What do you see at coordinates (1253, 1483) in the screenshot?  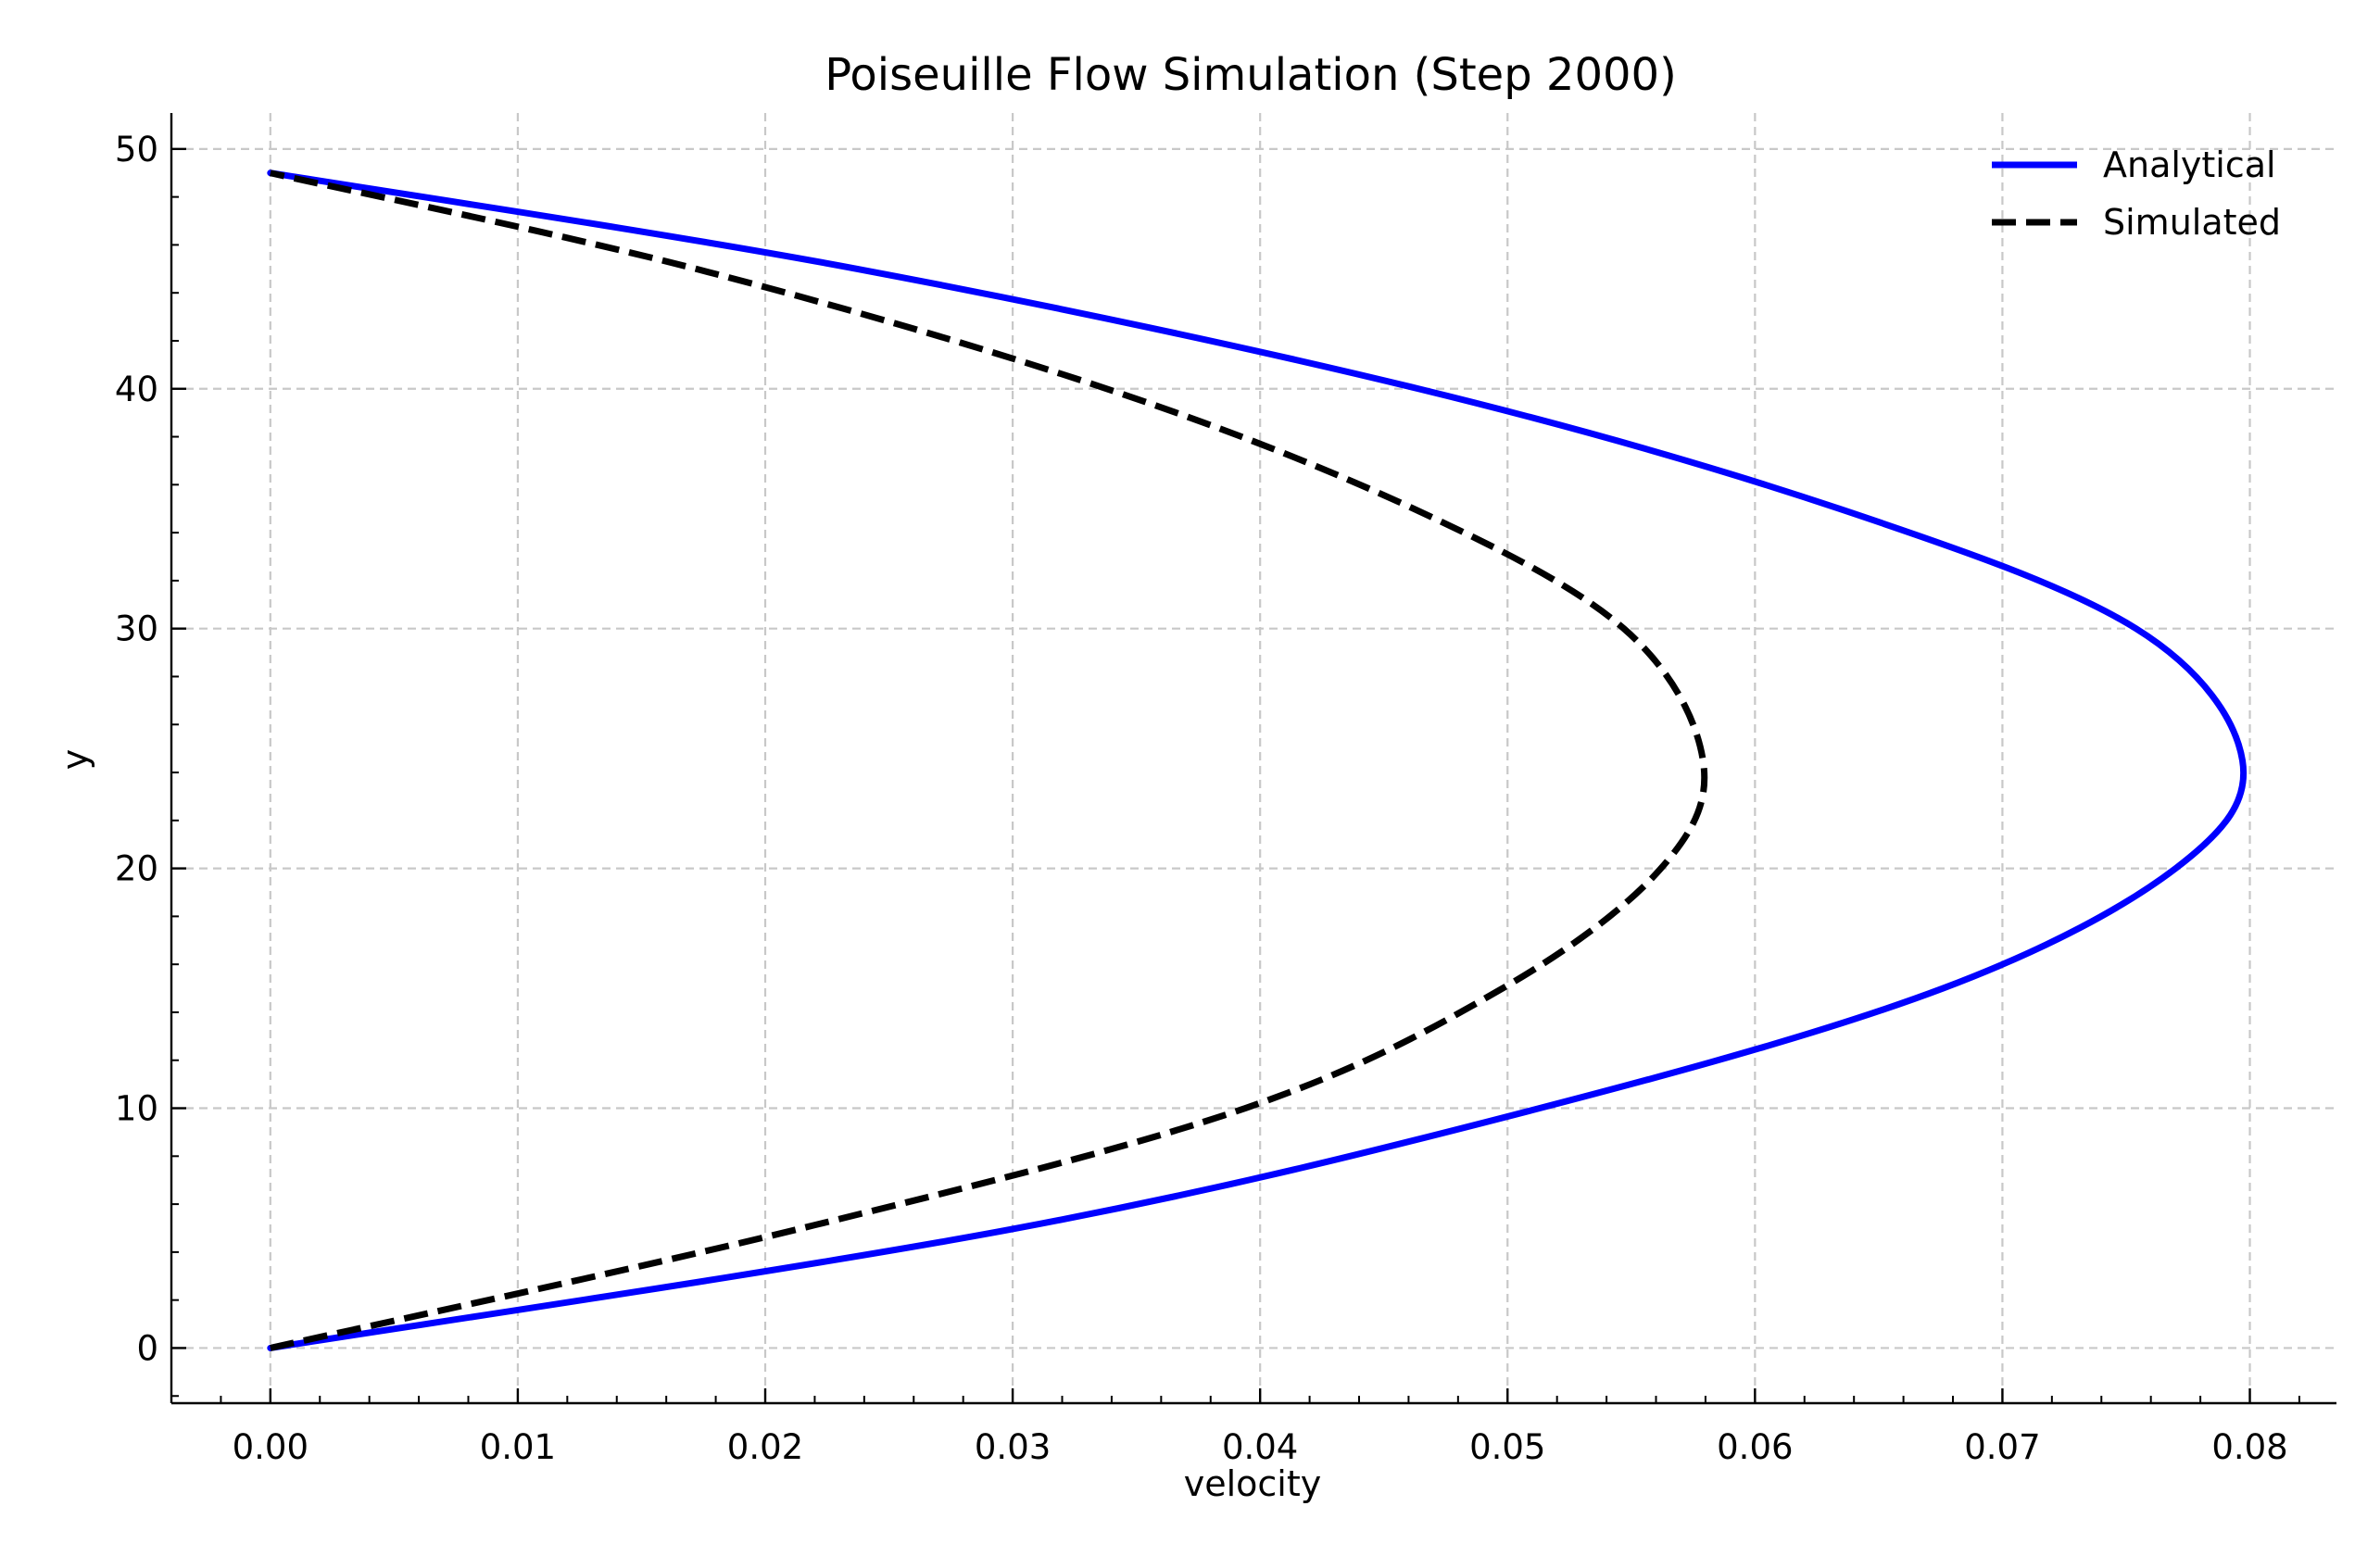 I see `x-axis-title: velocity` at bounding box center [1253, 1483].